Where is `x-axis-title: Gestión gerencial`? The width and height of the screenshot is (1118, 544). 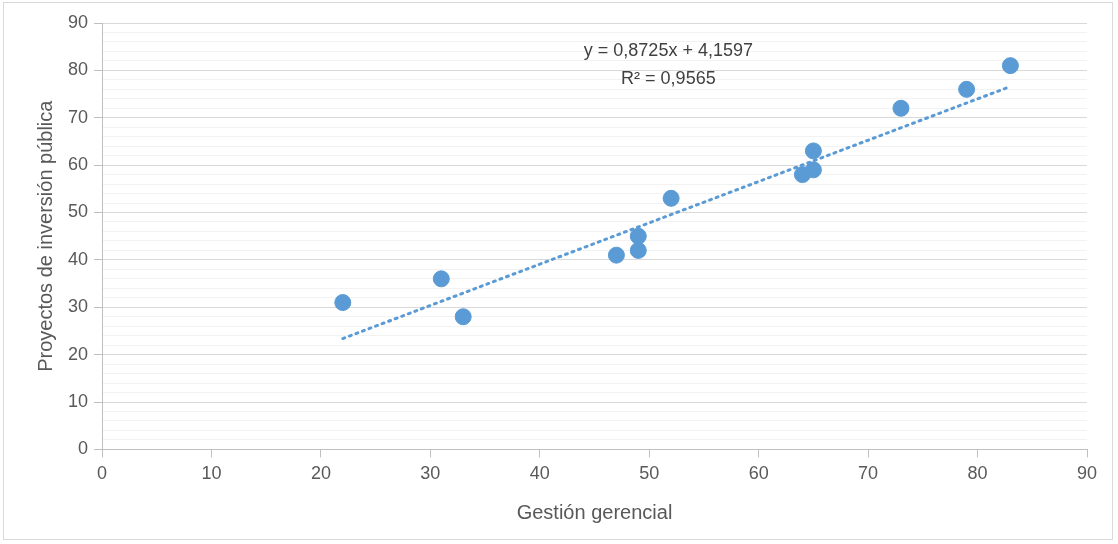
x-axis-title: Gestión gerencial is located at coordinates (594, 511).